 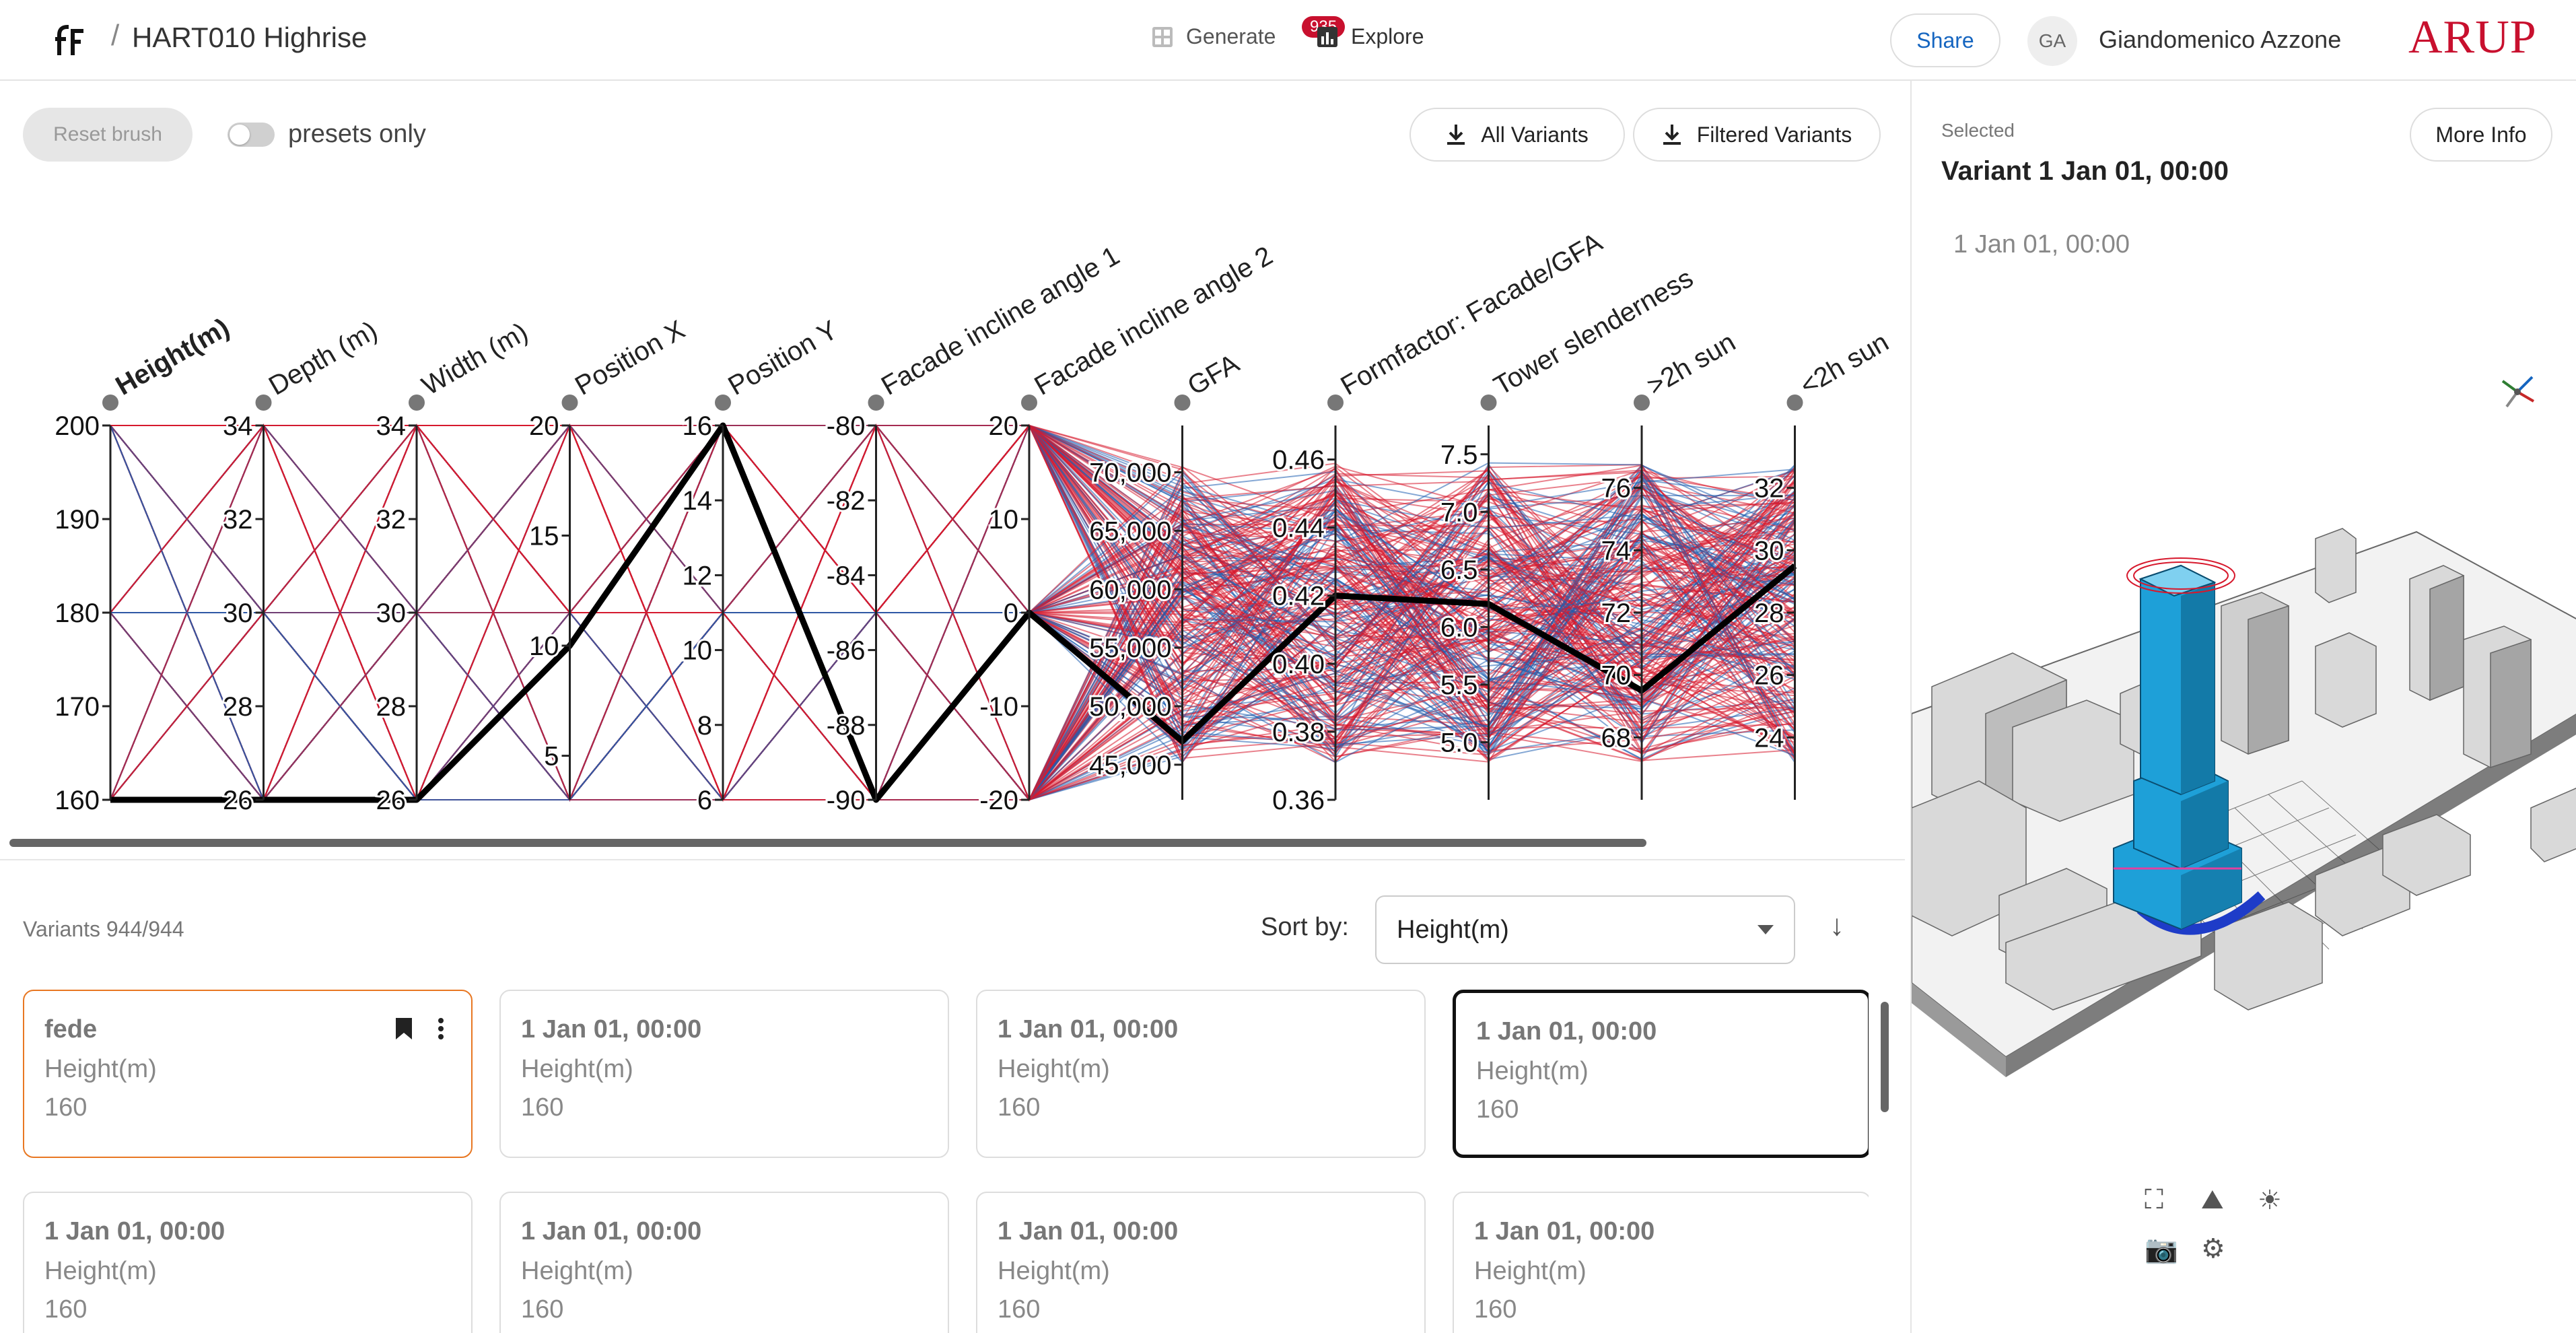 I want to click on axis-tick-label: 76, so click(x=1616, y=489).